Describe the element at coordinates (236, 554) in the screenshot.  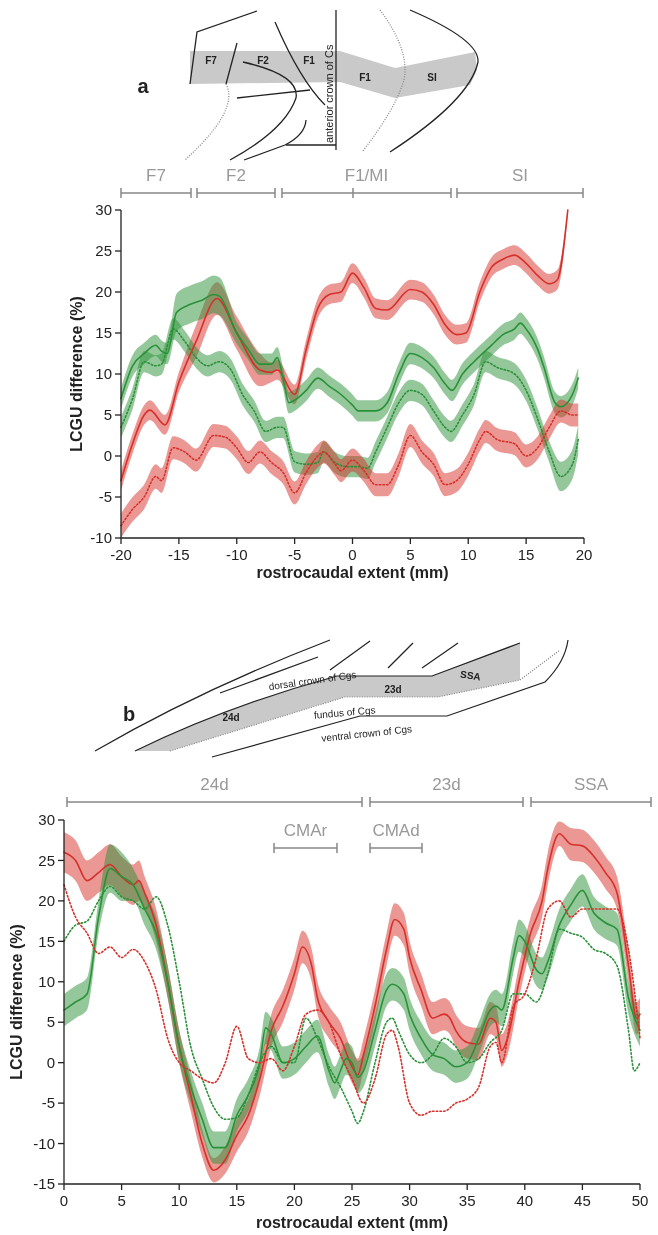
I see `x-tick-label: -10` at that location.